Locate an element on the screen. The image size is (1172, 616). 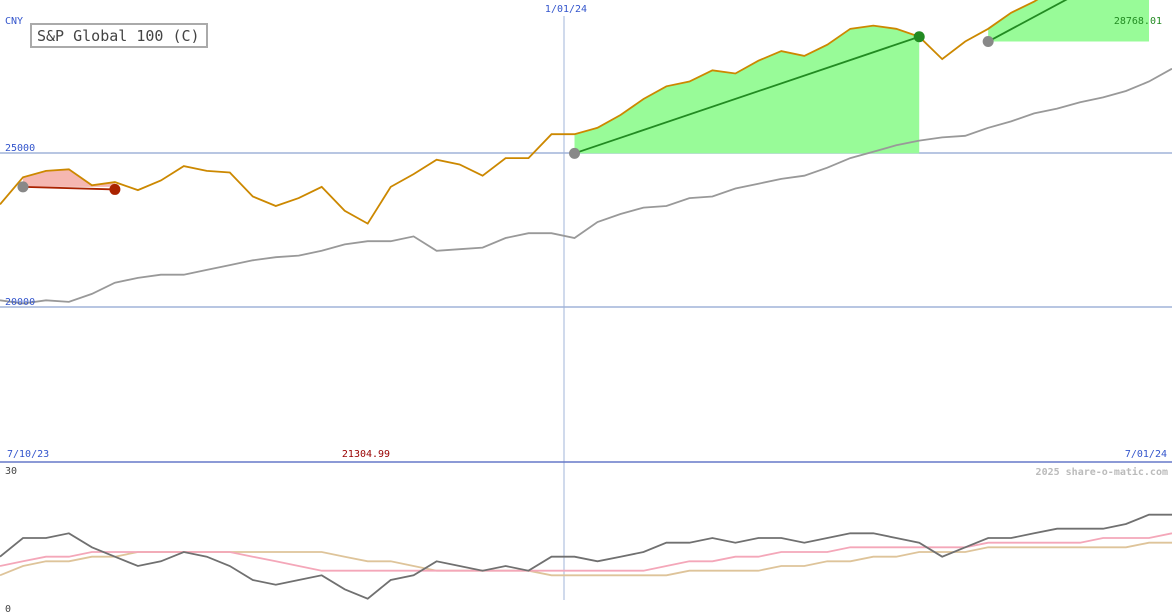
chart-title-box: S&P Global 100 (C) is located at coordinates (119, 35).